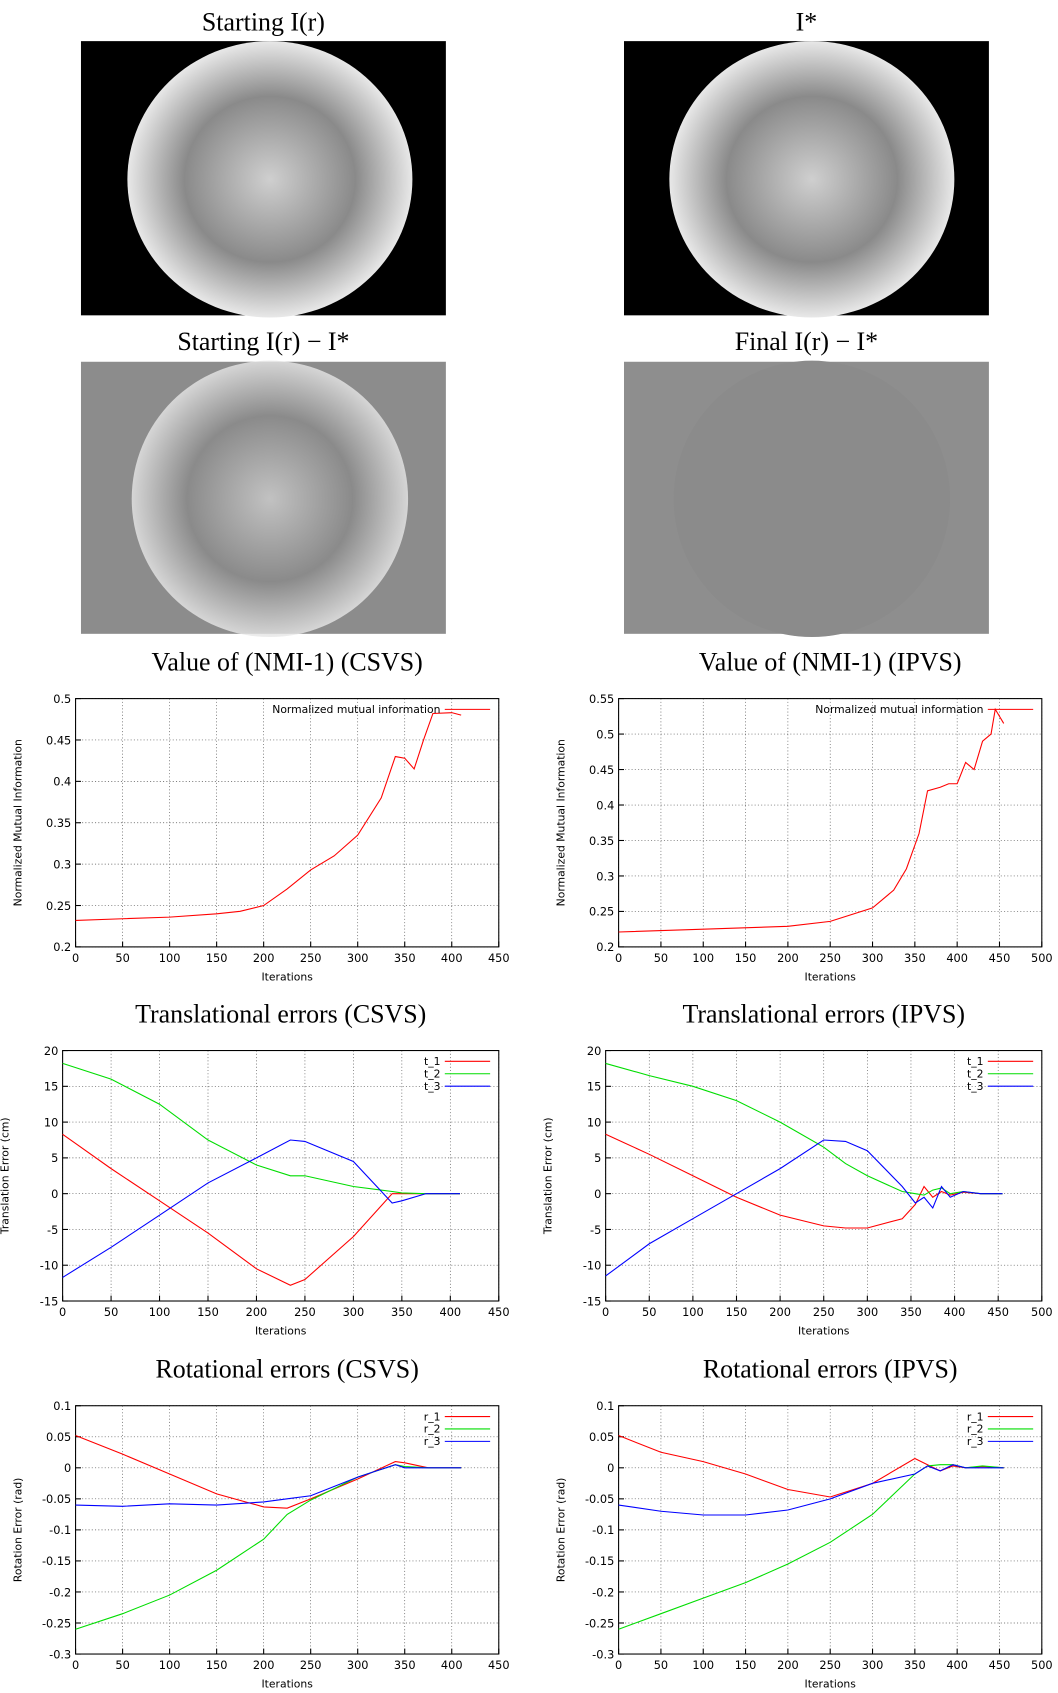 The width and height of the screenshot is (1058, 1693). I want to click on y-tick-label: 0.3, so click(605, 876).